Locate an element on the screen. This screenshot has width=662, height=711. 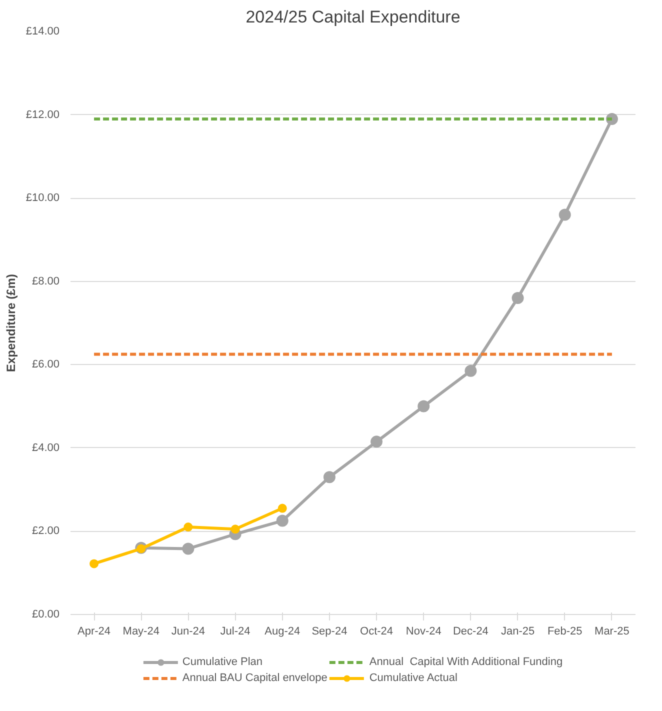
legend-label: Cumulative Plan is located at coordinates (222, 662).